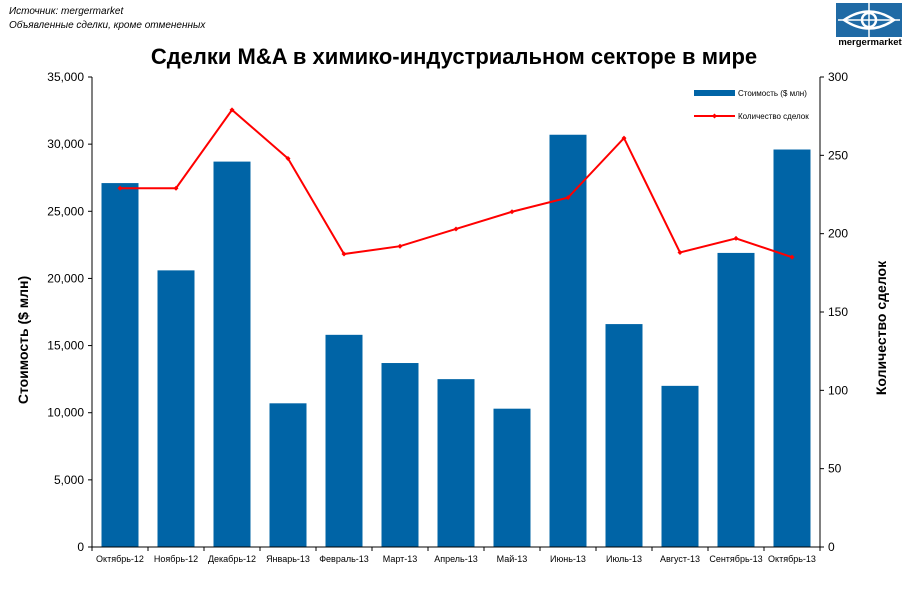 Image resolution: width=908 pixels, height=593 pixels. What do you see at coordinates (288, 559) in the screenshot?
I see `x-tick-label: Январь-13` at bounding box center [288, 559].